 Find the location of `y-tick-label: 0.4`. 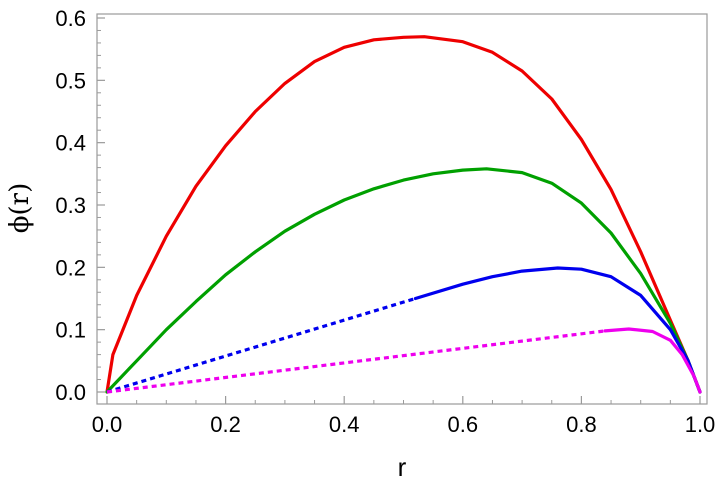

y-tick-label: 0.4 is located at coordinates (70, 143).